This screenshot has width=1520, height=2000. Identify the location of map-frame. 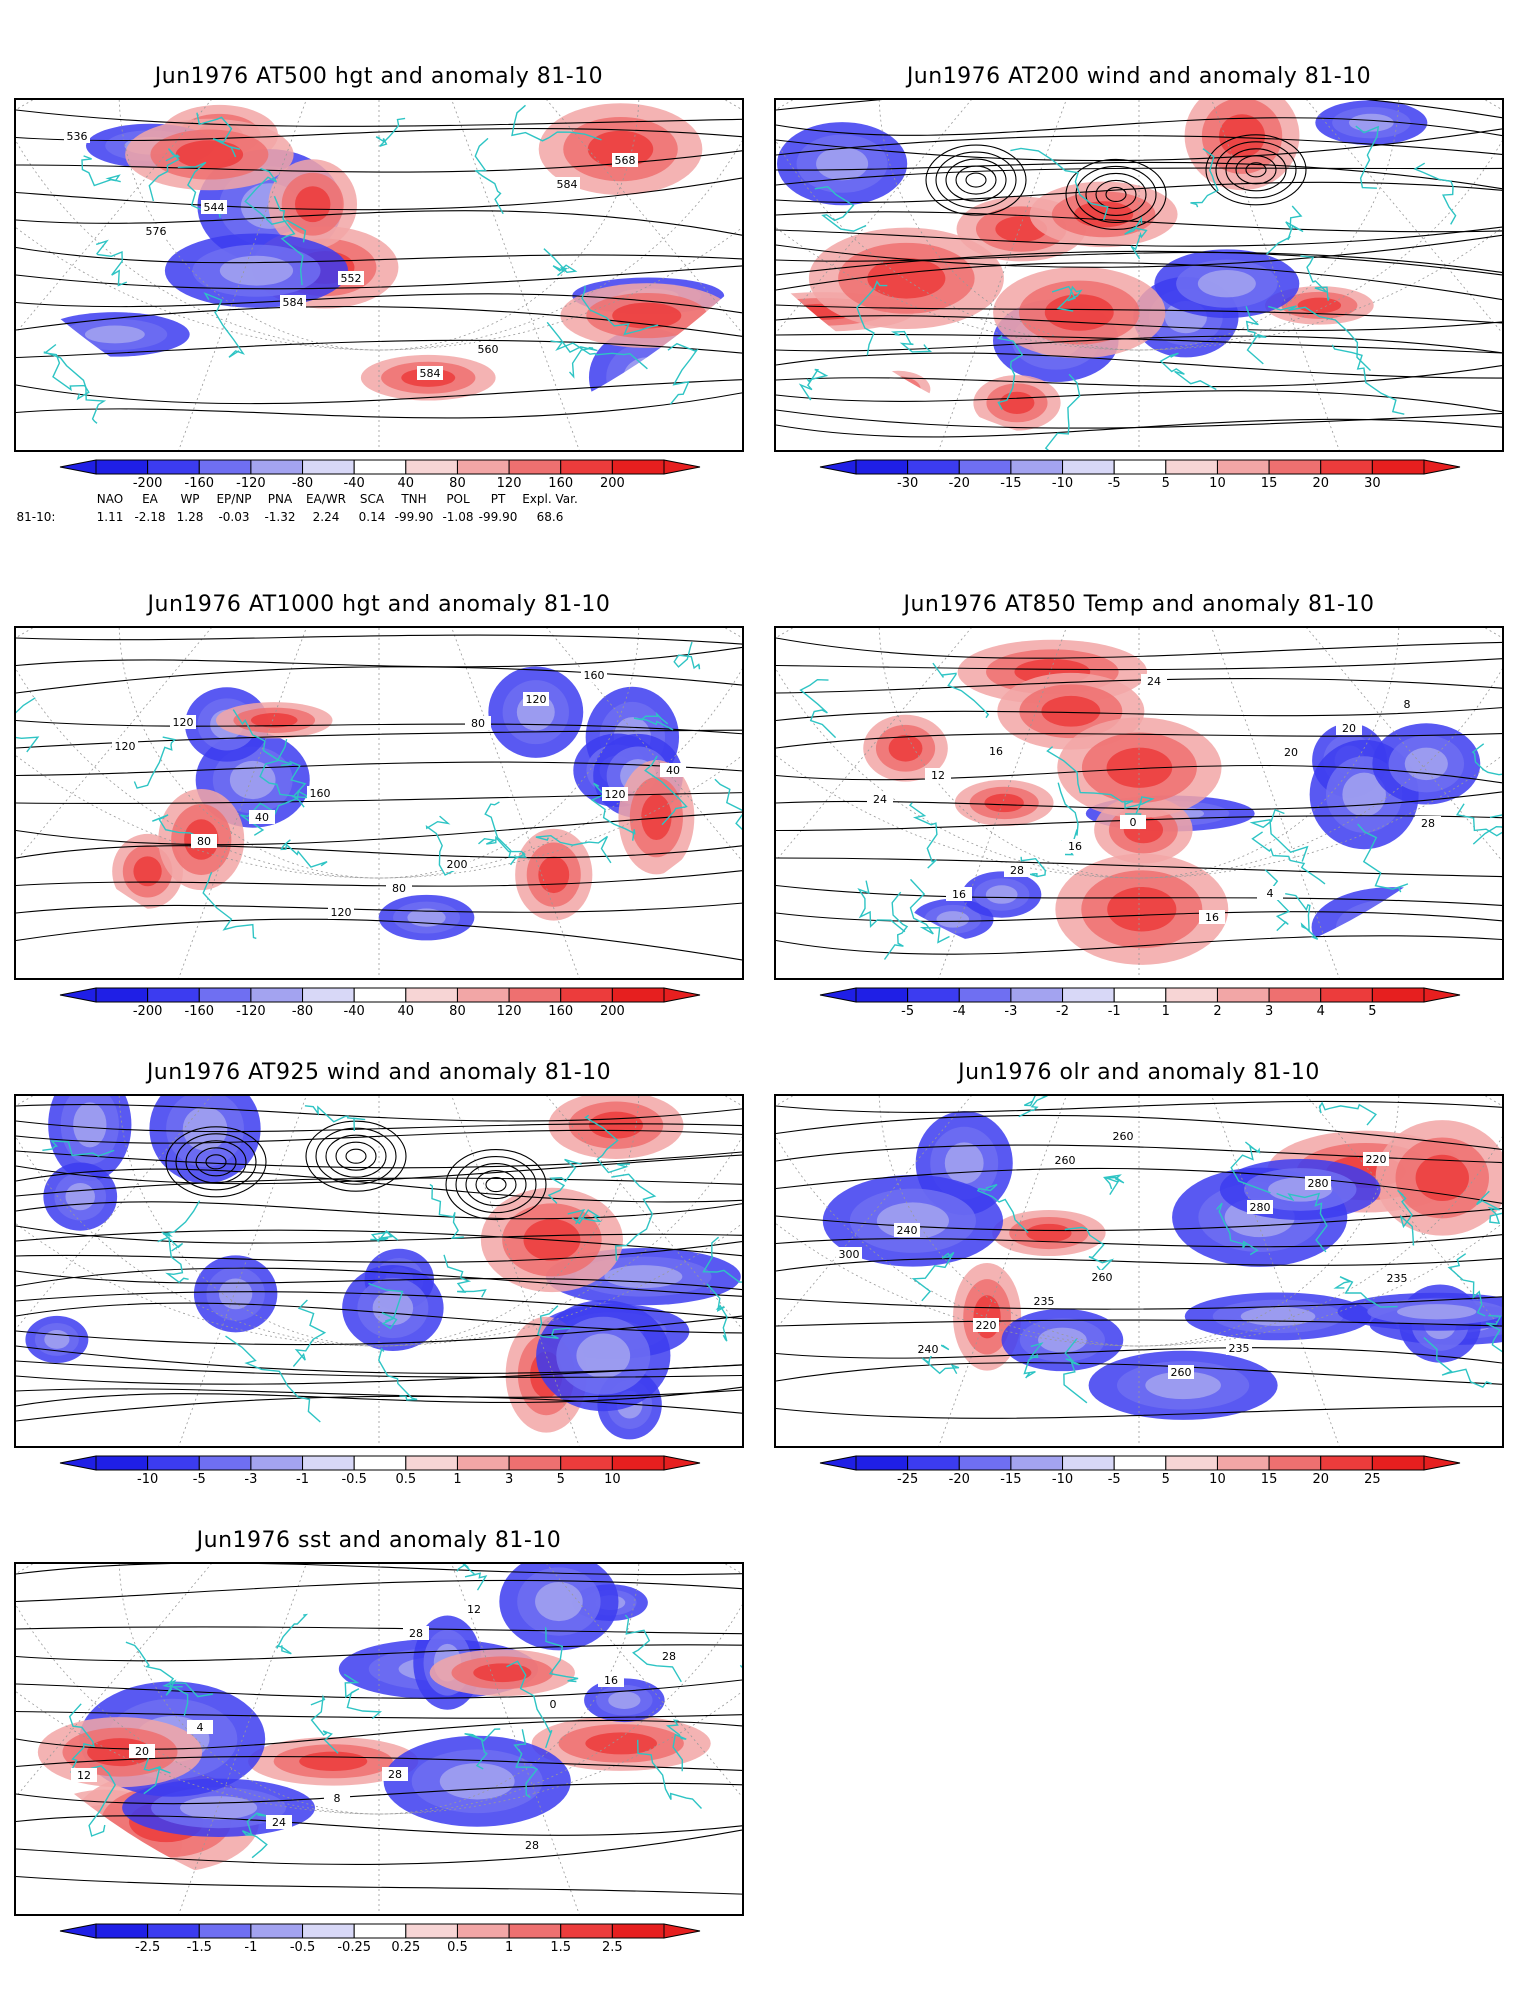
(379, 1271).